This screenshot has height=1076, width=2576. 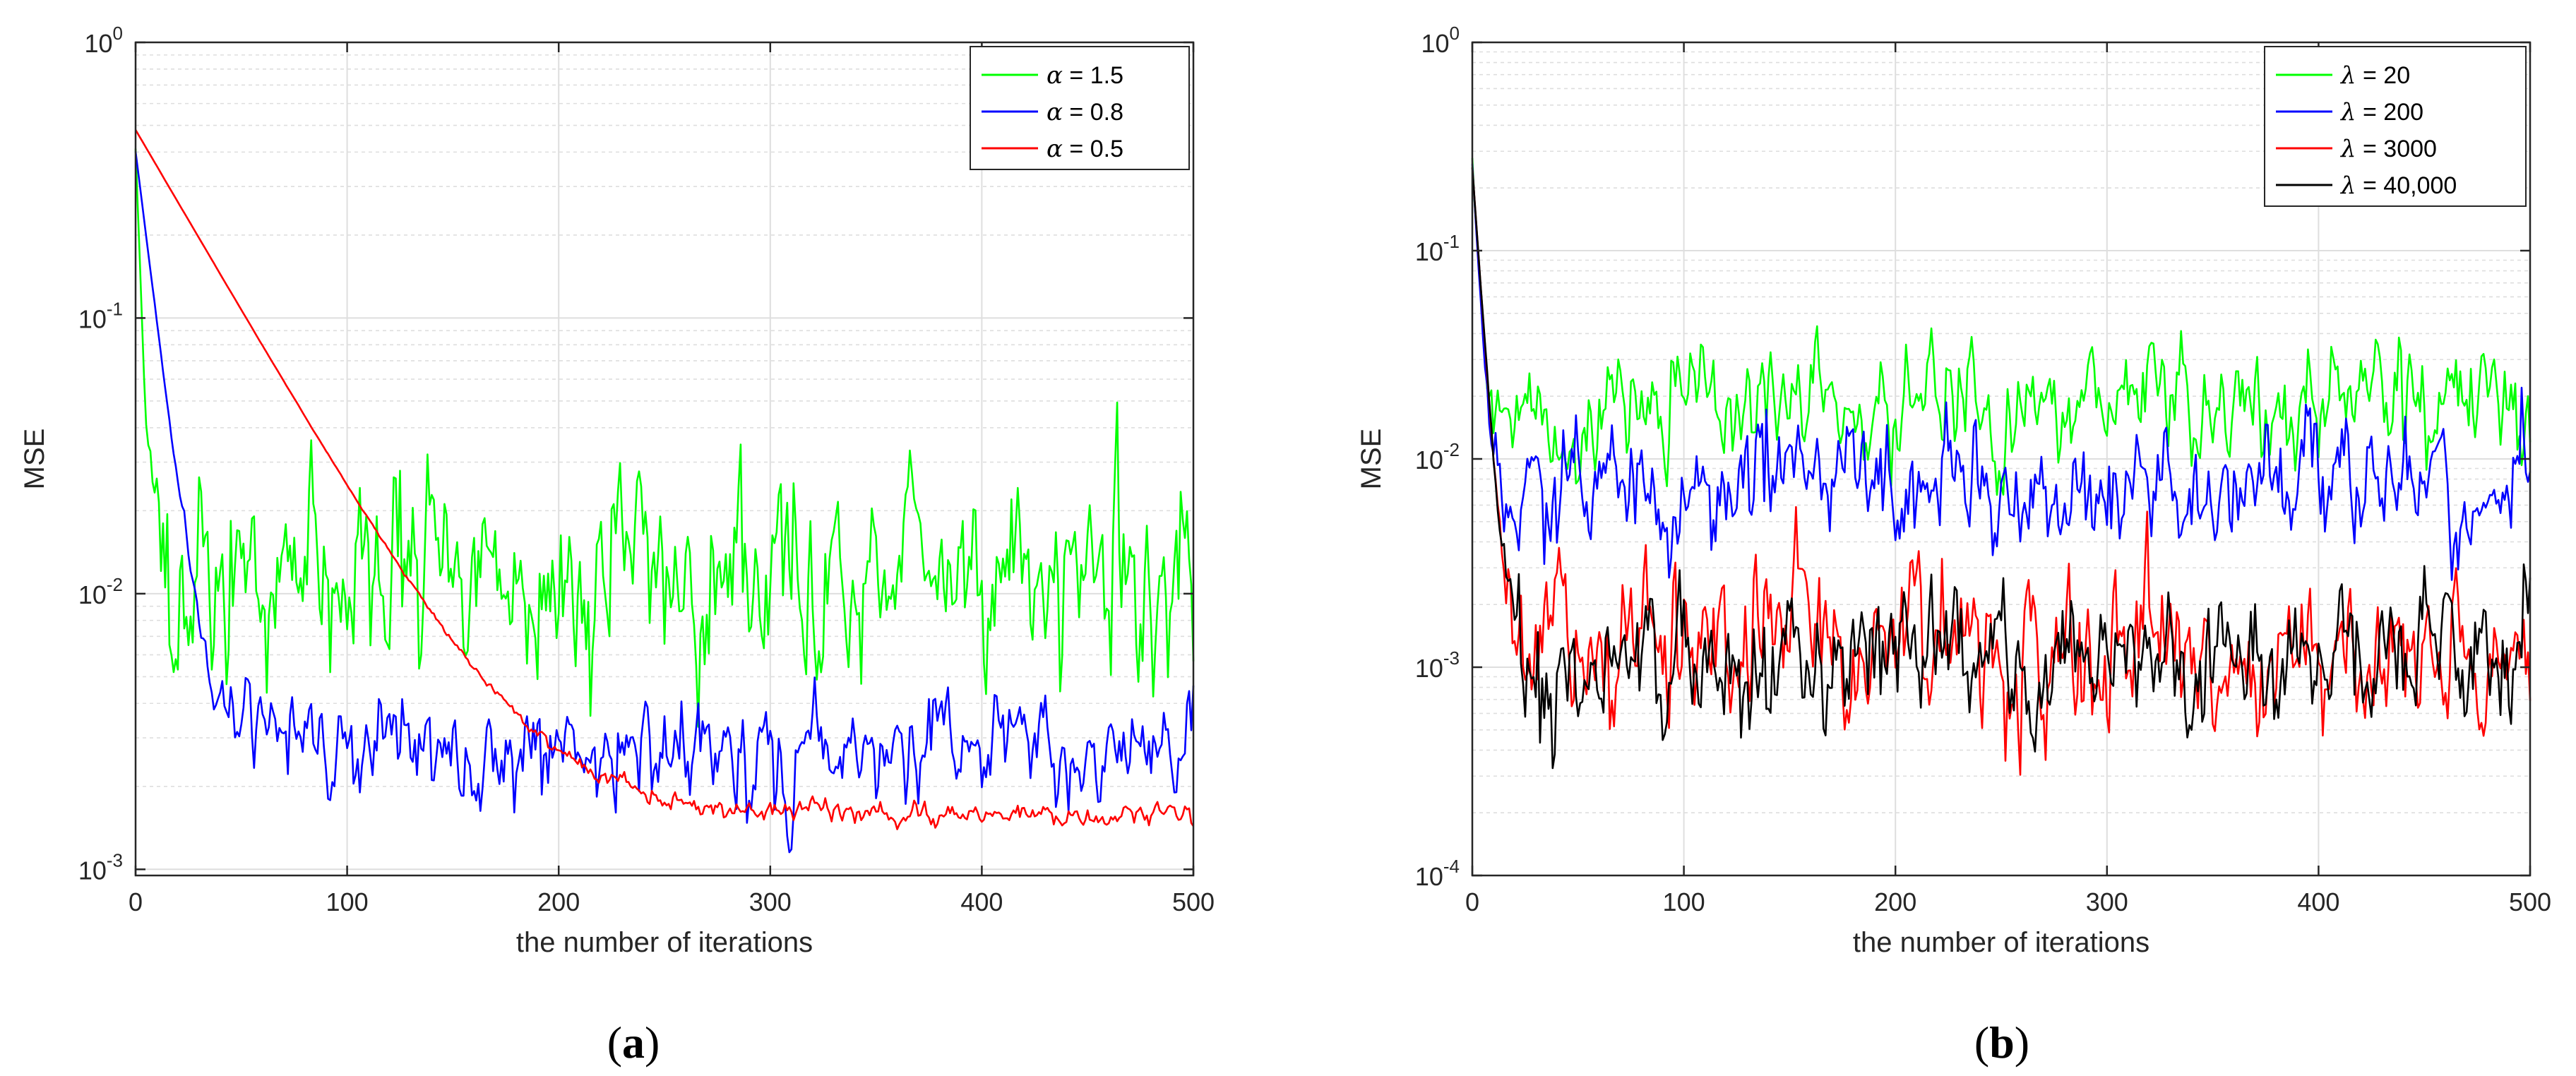 What do you see at coordinates (2383, 75) in the screenshot?
I see `legend-value: = 20` at bounding box center [2383, 75].